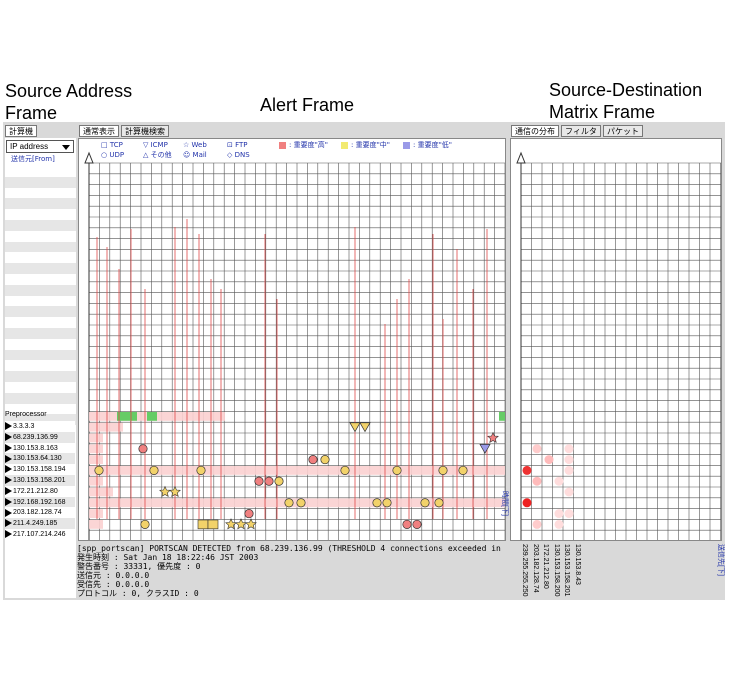 The width and height of the screenshot is (733, 679). What do you see at coordinates (147, 155) in the screenshot?
I see `legend-symbol: △` at bounding box center [147, 155].